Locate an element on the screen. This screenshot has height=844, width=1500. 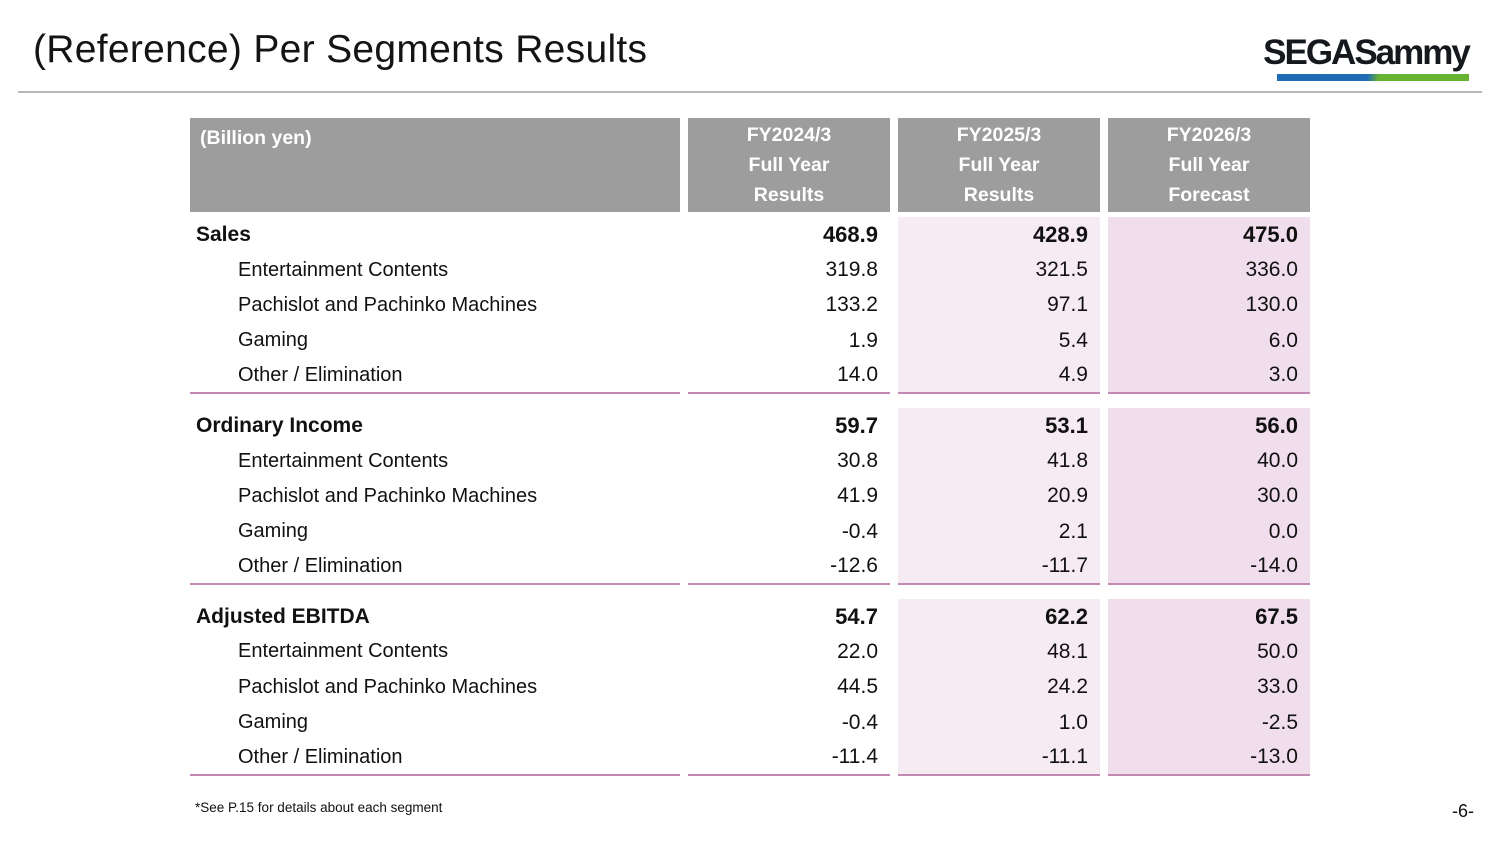
column-header-fy2024: FY2024/3 Full Year Results is located at coordinates (789, 165).